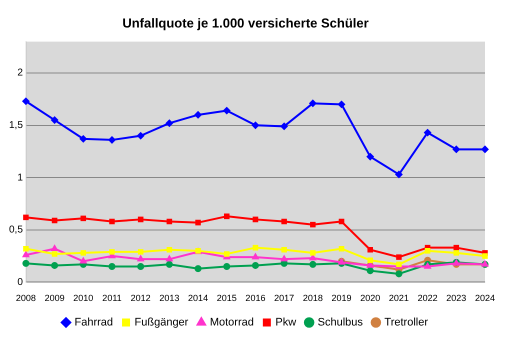  What do you see at coordinates (232, 322) in the screenshot?
I see `legend-label: Motorrad` at bounding box center [232, 322].